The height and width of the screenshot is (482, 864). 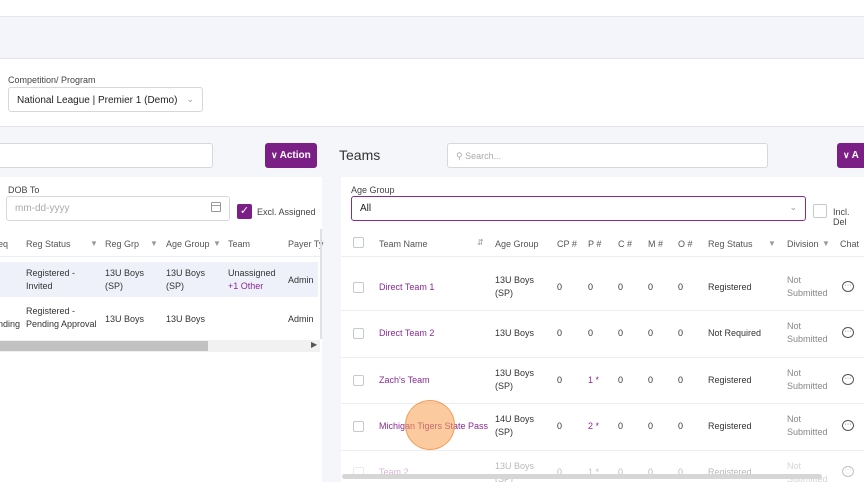 I want to click on reg-status-cell: Registered - Invited, so click(x=51, y=279).